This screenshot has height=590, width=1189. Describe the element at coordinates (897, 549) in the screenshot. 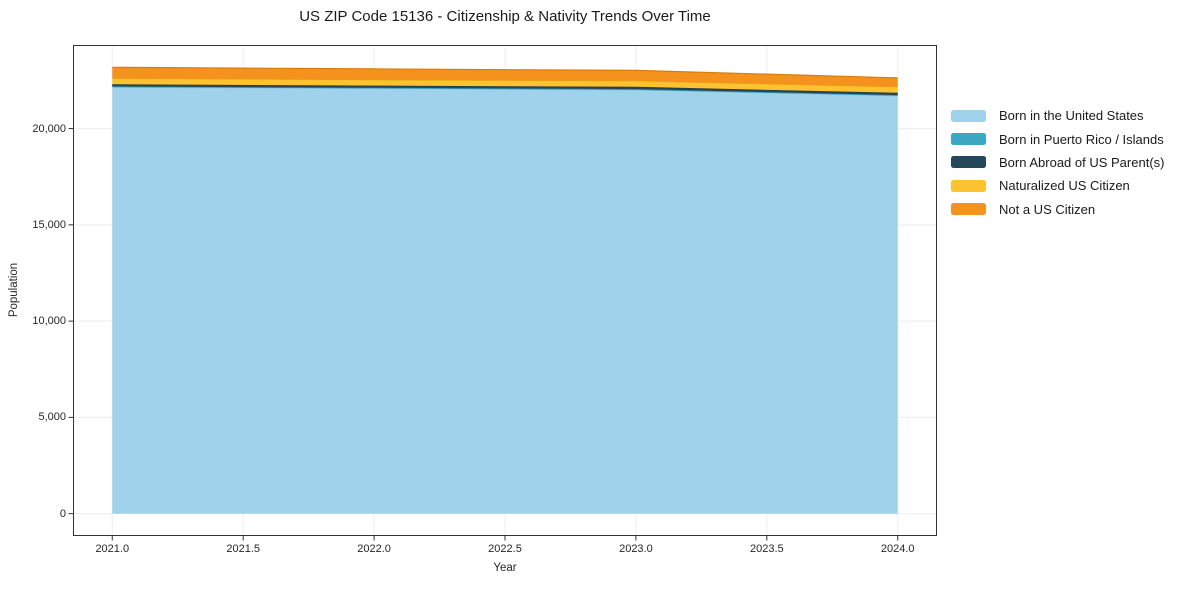

I see `x-tick-label: 2024.0` at that location.